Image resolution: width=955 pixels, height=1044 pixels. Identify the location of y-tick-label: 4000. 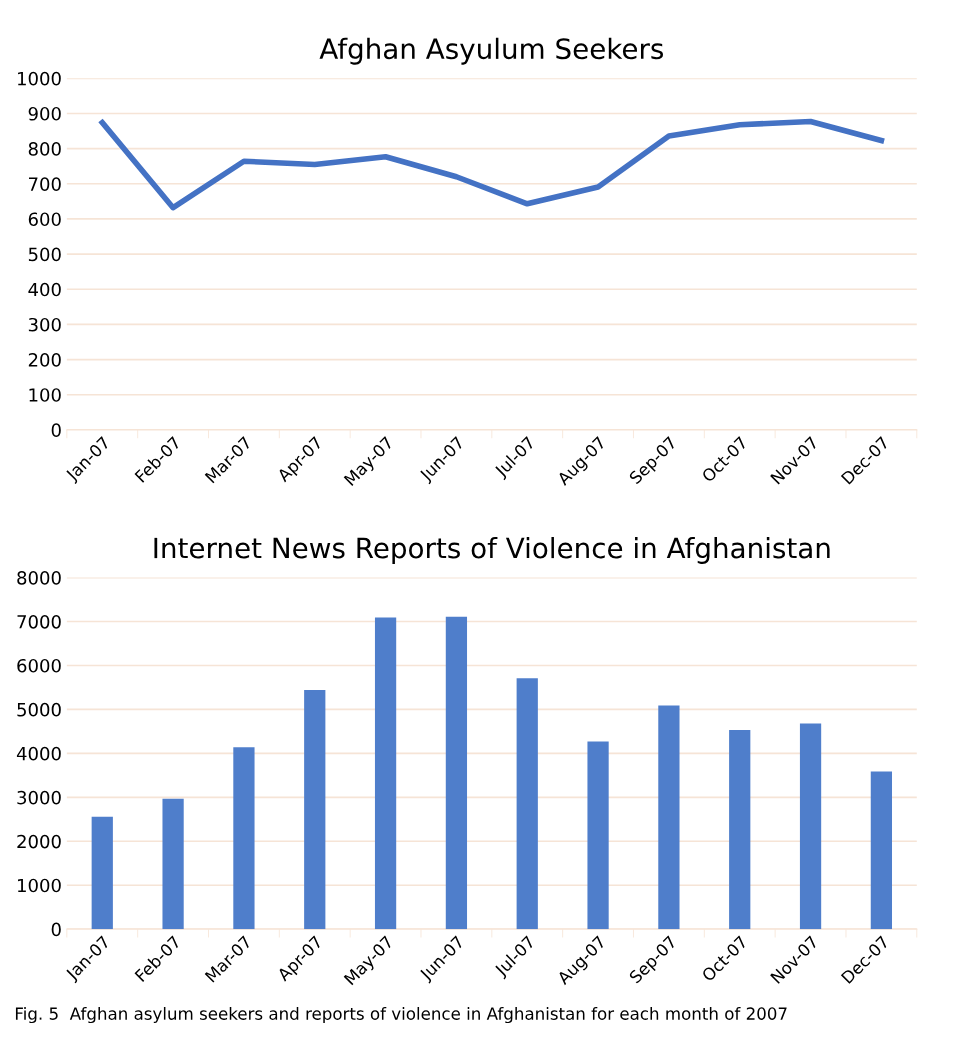
(38, 753).